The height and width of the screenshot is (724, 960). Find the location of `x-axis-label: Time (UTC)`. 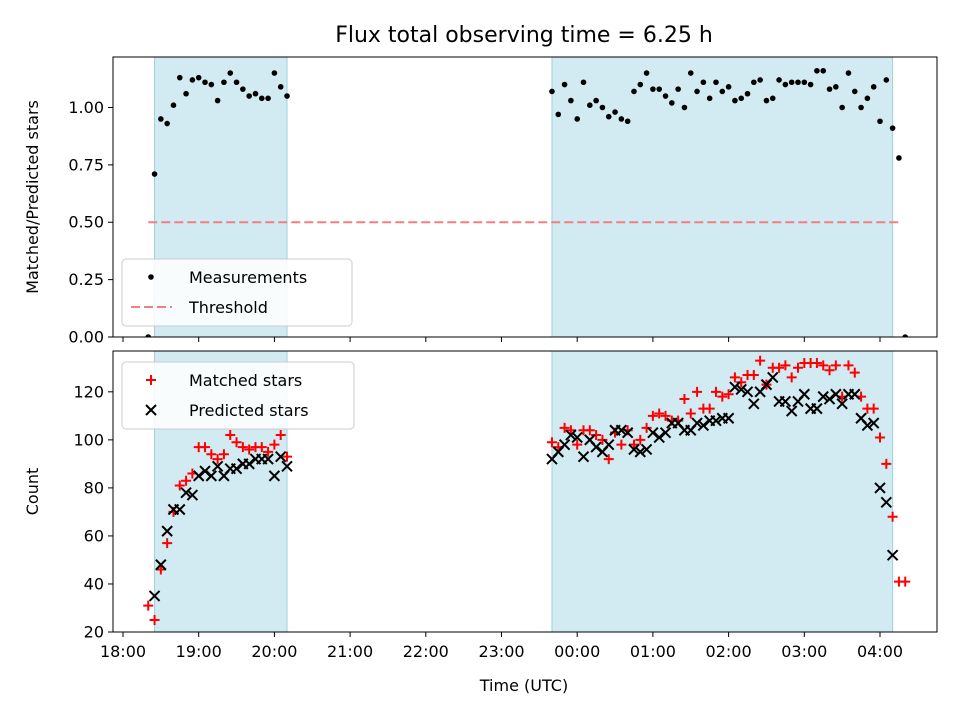

x-axis-label: Time (UTC) is located at coordinates (523, 685).